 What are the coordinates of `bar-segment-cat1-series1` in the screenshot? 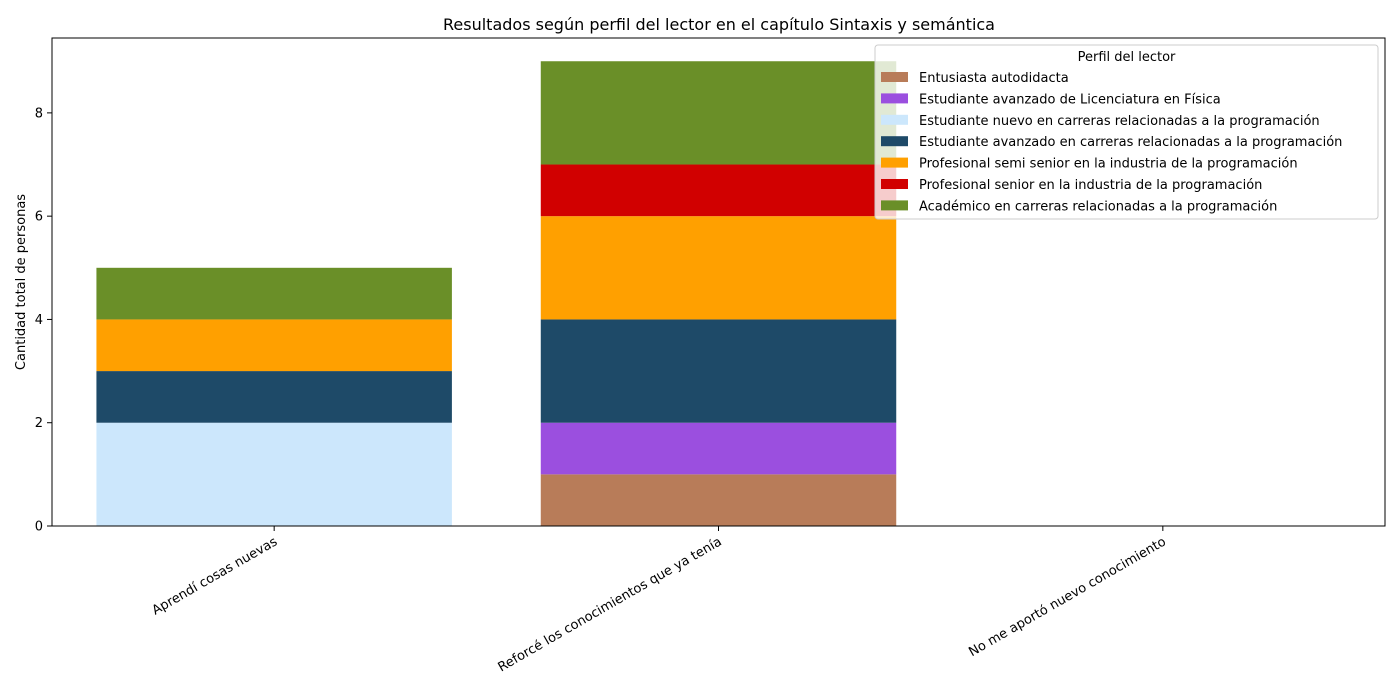 It's located at (718, 448).